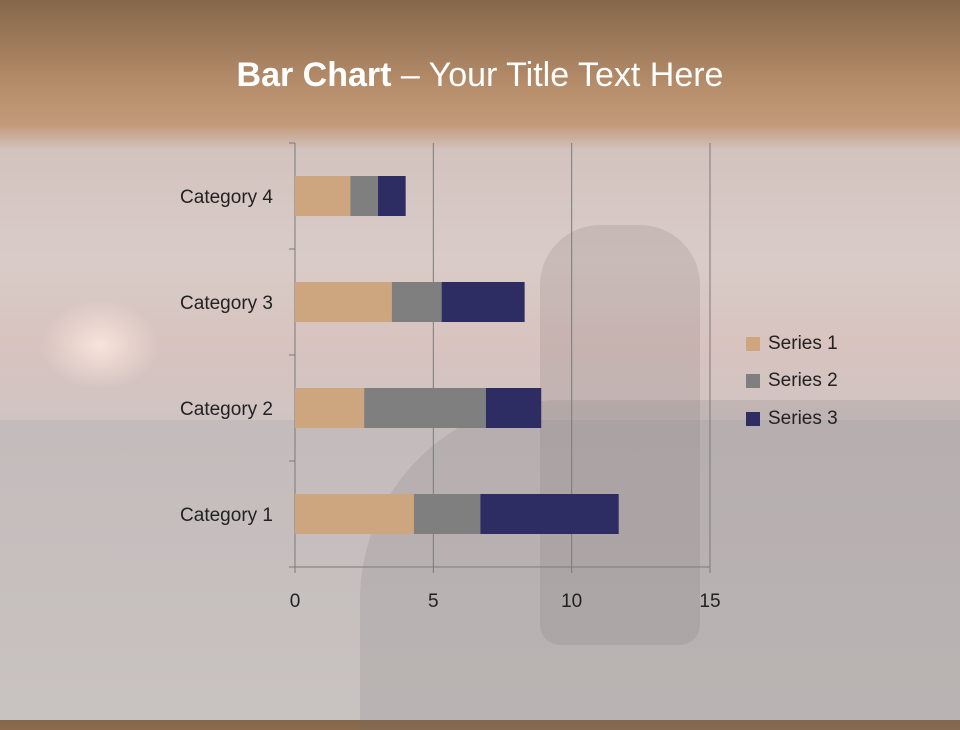  I want to click on legend-item: Series 2, so click(792, 382).